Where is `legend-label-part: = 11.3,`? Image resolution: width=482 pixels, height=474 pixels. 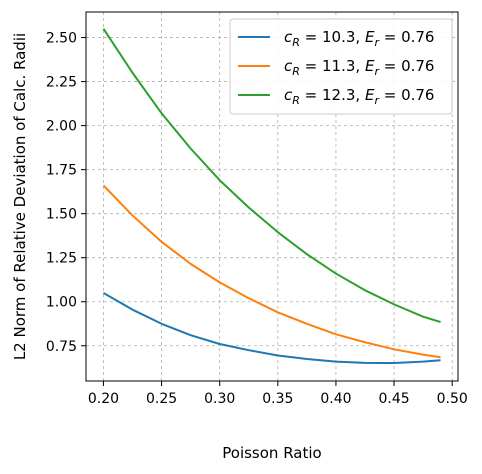 legend-label-part: = 11.3, is located at coordinates (332, 66).